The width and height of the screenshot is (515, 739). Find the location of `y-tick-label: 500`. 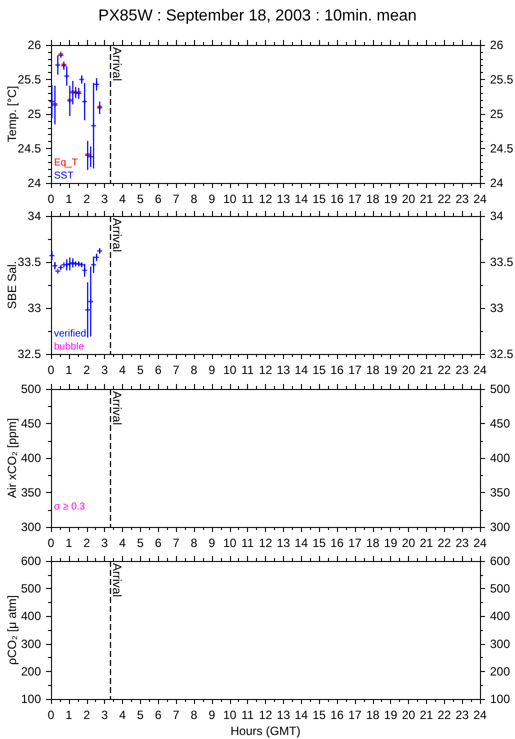

y-tick-label: 500 is located at coordinates (31, 589).